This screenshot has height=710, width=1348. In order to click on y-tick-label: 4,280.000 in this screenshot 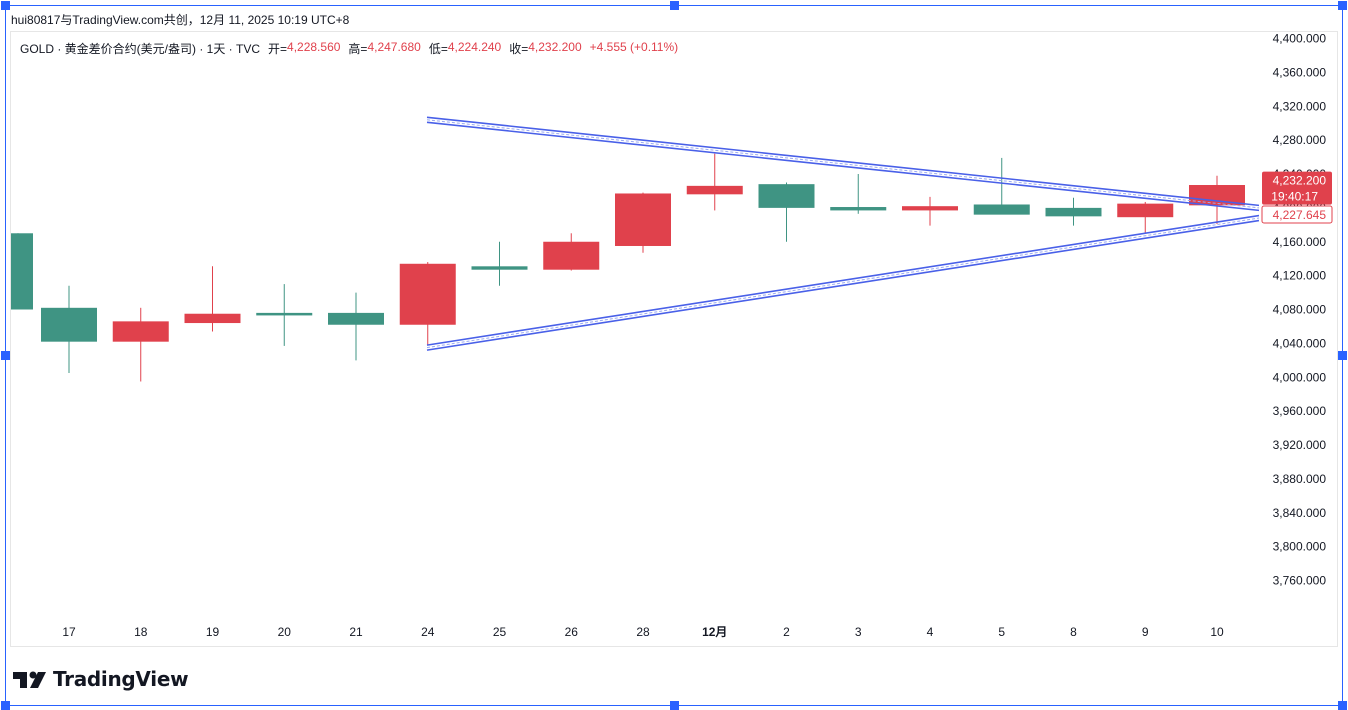, I will do `click(1300, 140)`.